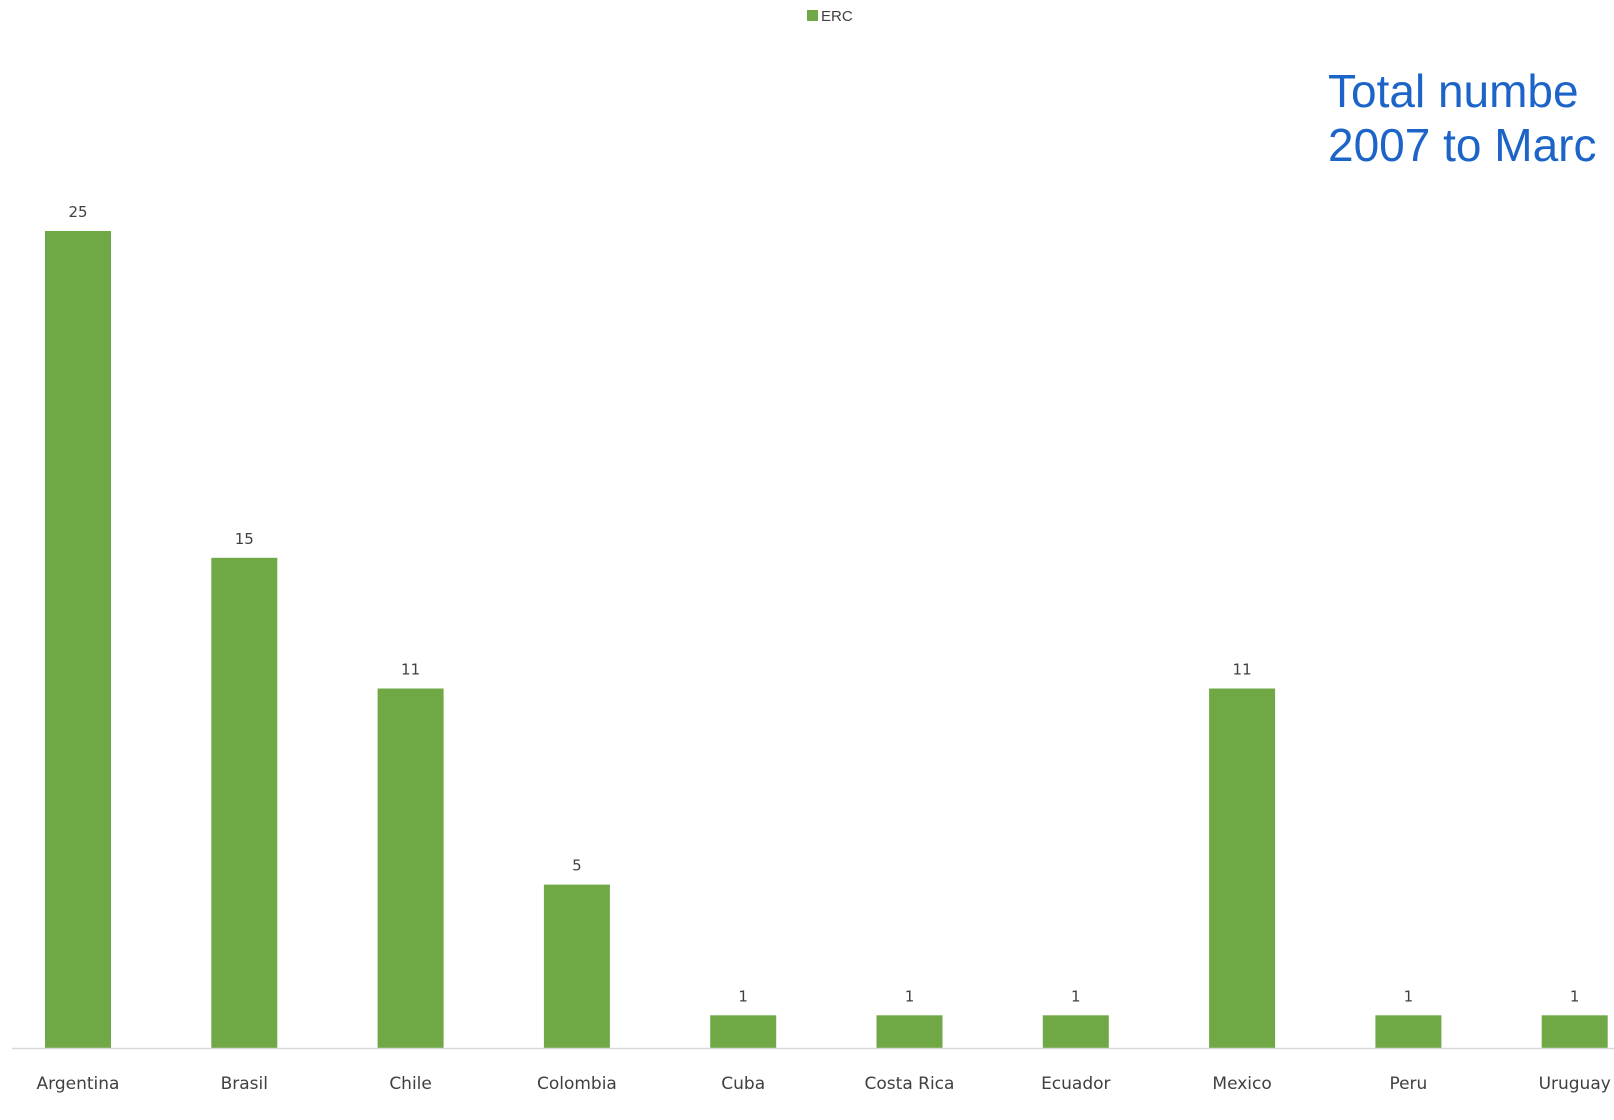  What do you see at coordinates (1075, 1031) in the screenshot?
I see `bar-ecuador` at bounding box center [1075, 1031].